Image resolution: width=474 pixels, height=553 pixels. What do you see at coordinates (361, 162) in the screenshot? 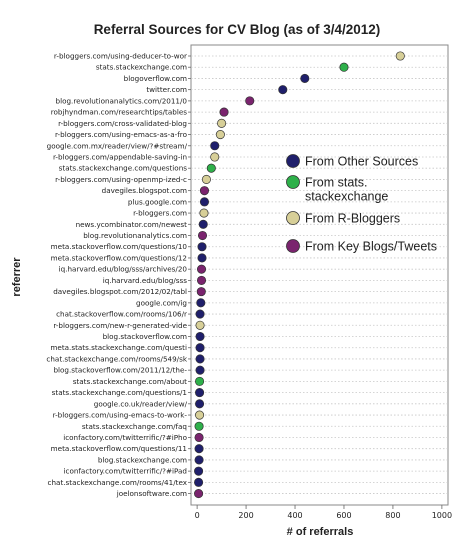
I see `legend-label: From Other Sources` at bounding box center [361, 162].